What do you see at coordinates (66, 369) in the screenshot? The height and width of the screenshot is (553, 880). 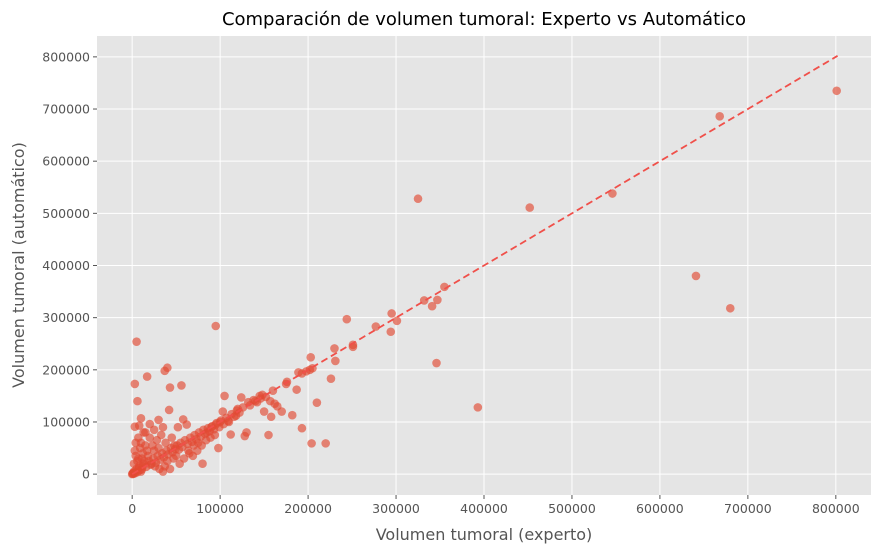 I see `y-tick-label: 200000` at bounding box center [66, 369].